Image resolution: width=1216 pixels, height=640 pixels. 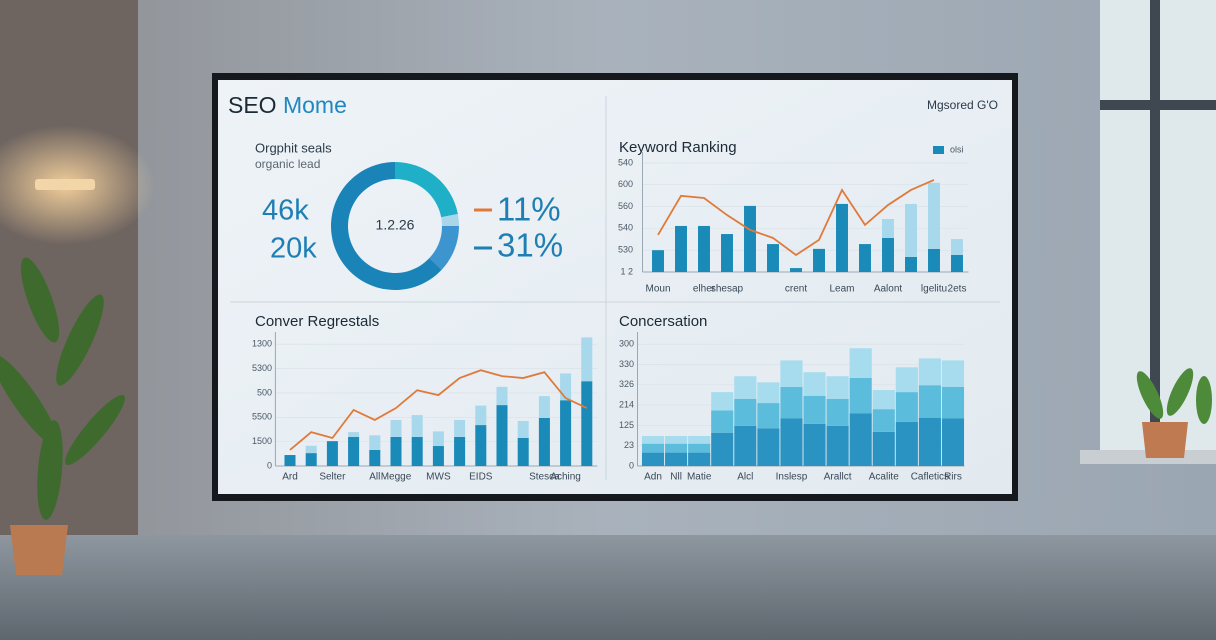 What do you see at coordinates (953, 477) in the screenshot?
I see `x-tick-label: Rirs` at bounding box center [953, 477].